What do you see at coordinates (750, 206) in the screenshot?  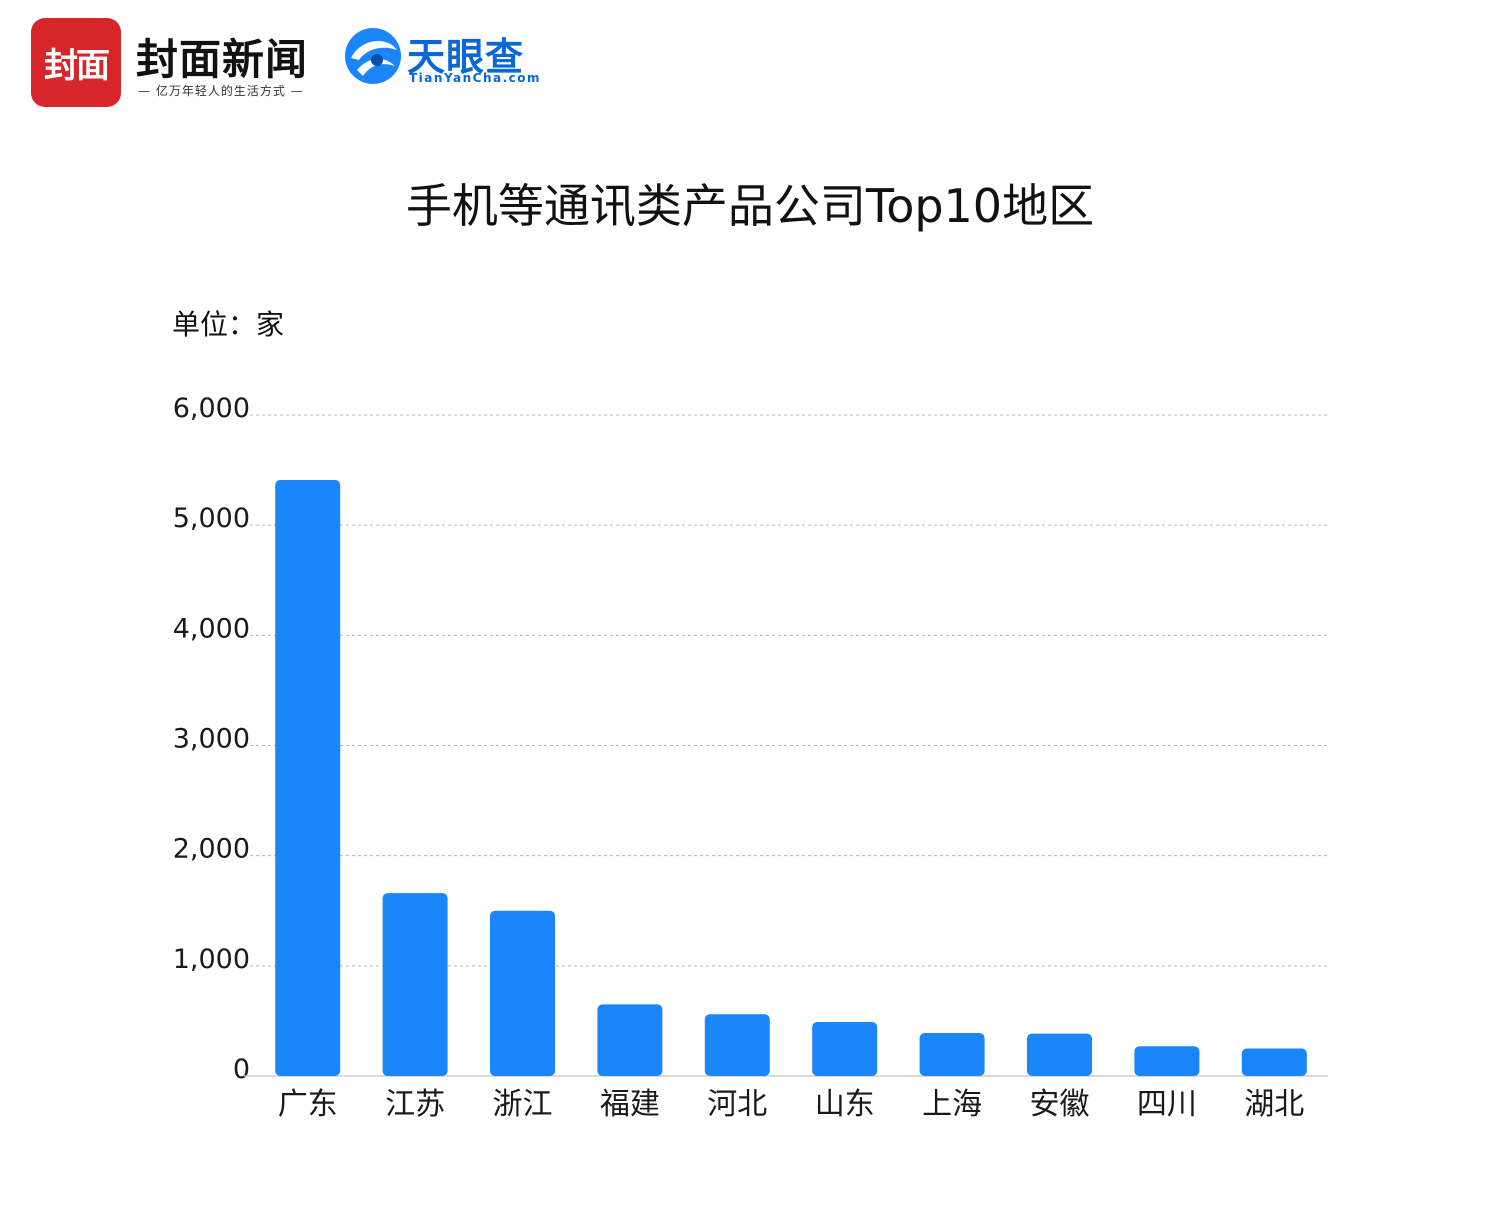 I see `chart-title: 手机等通讯类产品公司Top10地区` at bounding box center [750, 206].